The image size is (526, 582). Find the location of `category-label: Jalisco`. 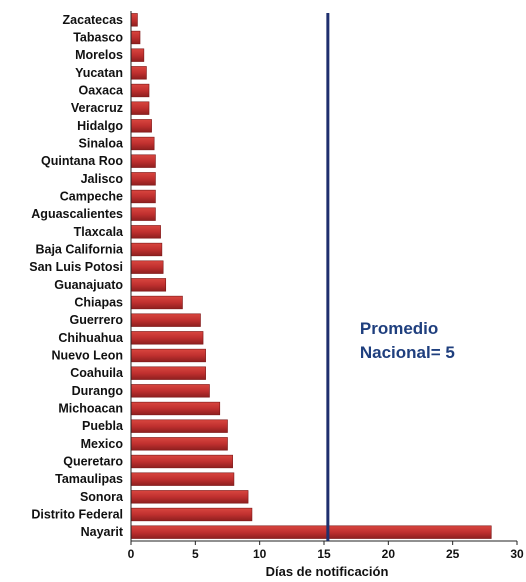

category-label: Jalisco is located at coordinates (102, 179).